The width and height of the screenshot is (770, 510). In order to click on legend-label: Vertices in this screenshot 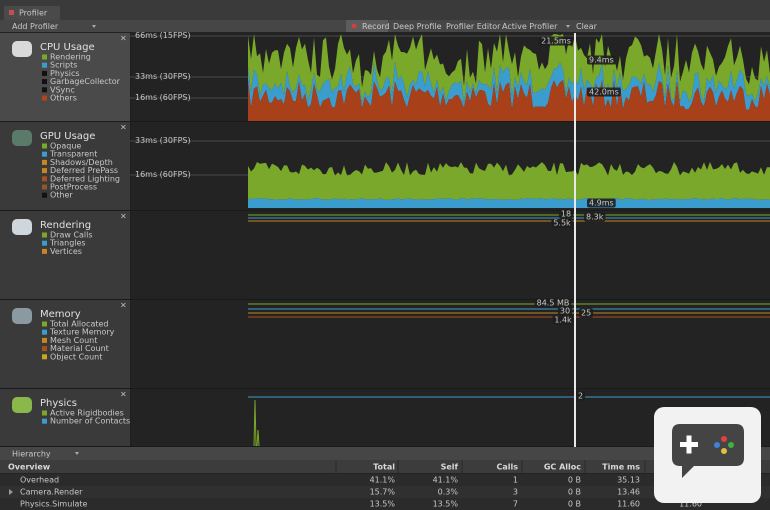, I will do `click(66, 251)`.